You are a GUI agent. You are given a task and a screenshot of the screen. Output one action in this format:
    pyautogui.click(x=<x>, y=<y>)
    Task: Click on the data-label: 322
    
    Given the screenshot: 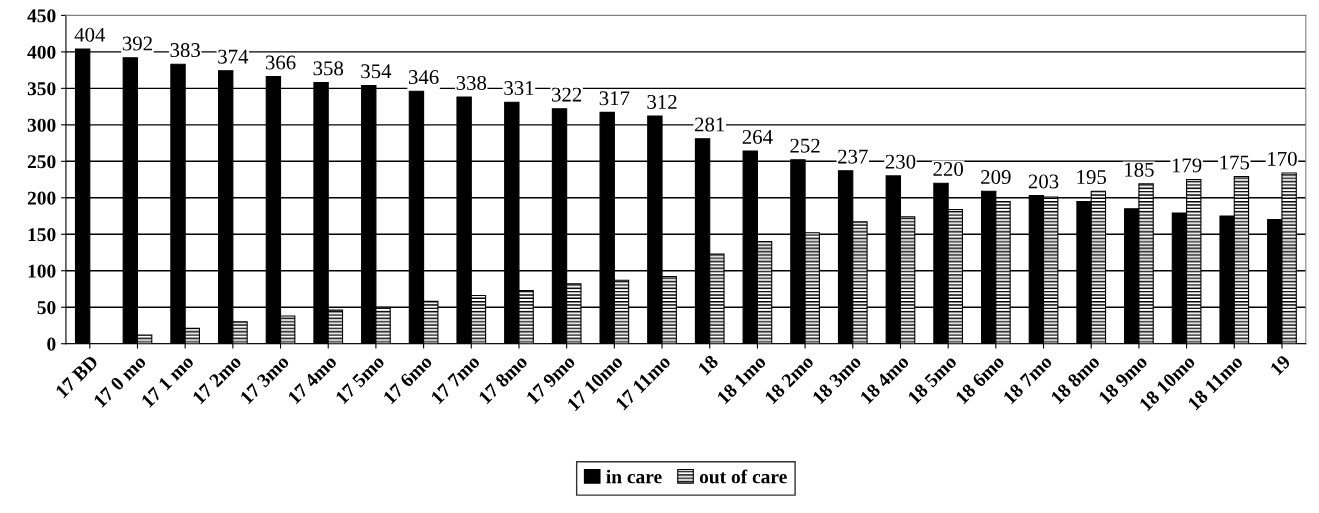 What is the action you would take?
    pyautogui.click(x=567, y=94)
    